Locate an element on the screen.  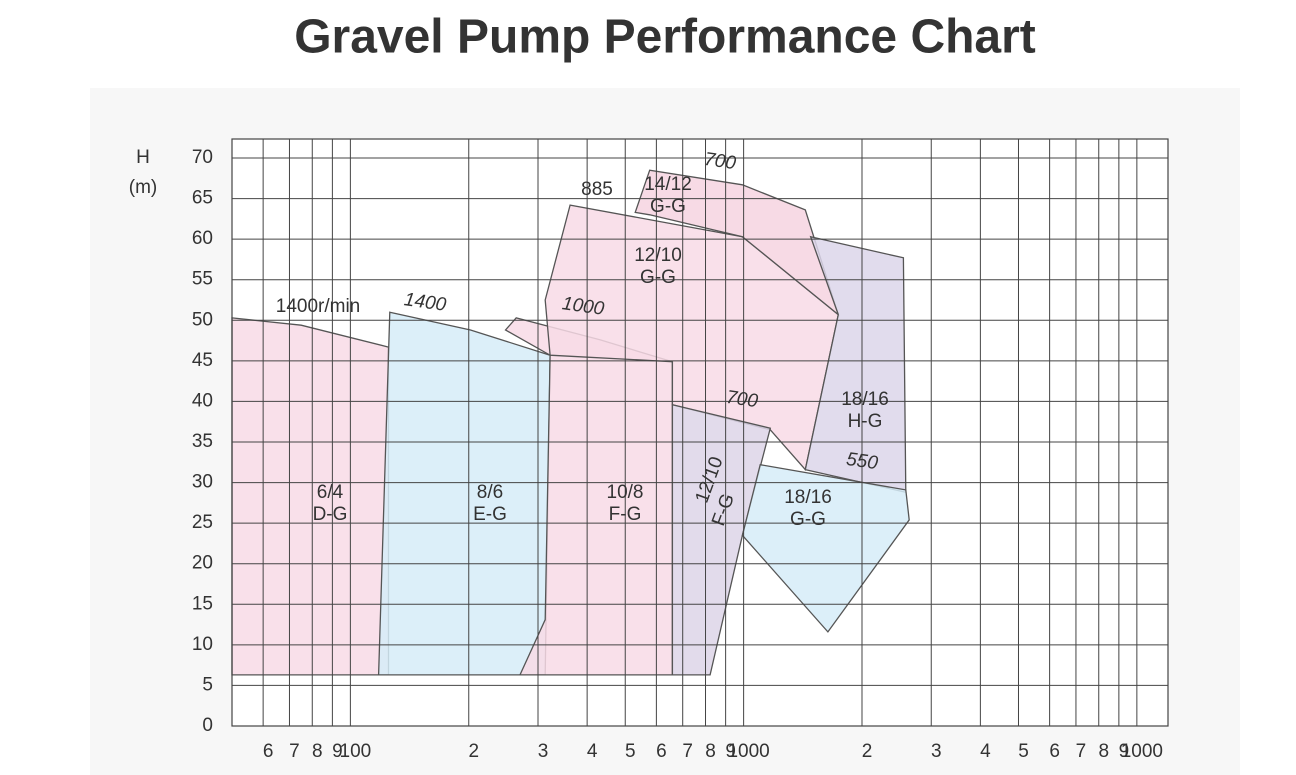
y-tick-label: 0 is located at coordinates (207, 725).